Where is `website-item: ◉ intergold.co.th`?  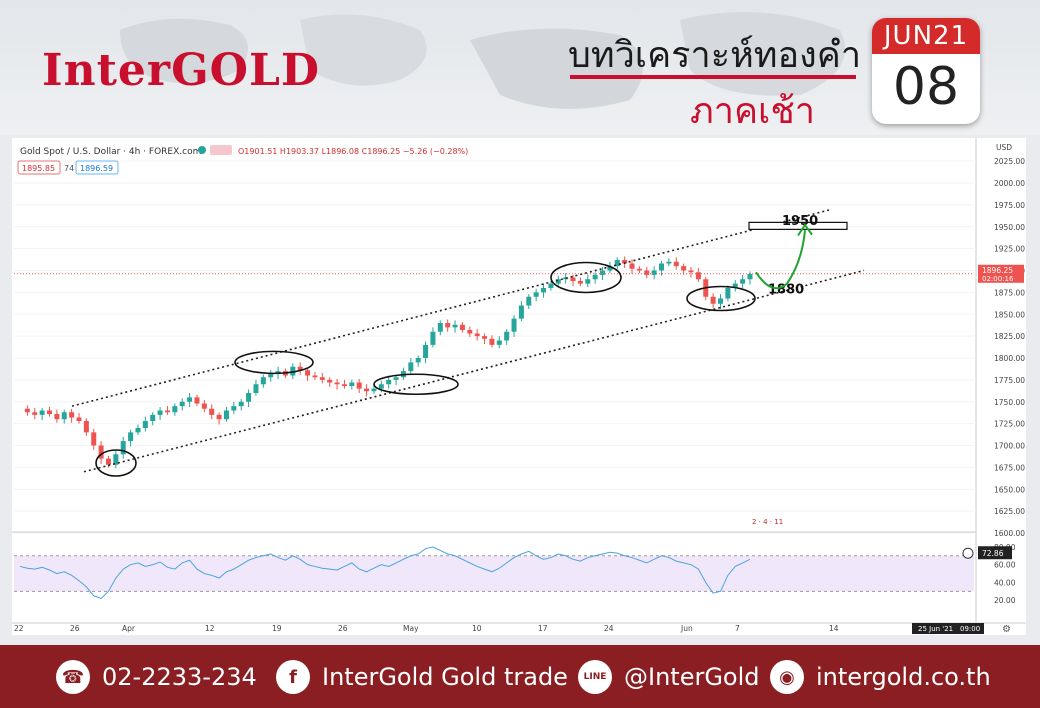
website-item: ◉ intergold.co.th is located at coordinates (880, 677).